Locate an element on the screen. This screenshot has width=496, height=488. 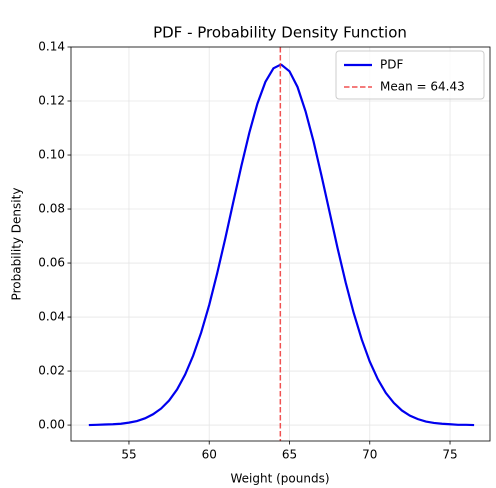
legend-box is located at coordinates (410, 75).